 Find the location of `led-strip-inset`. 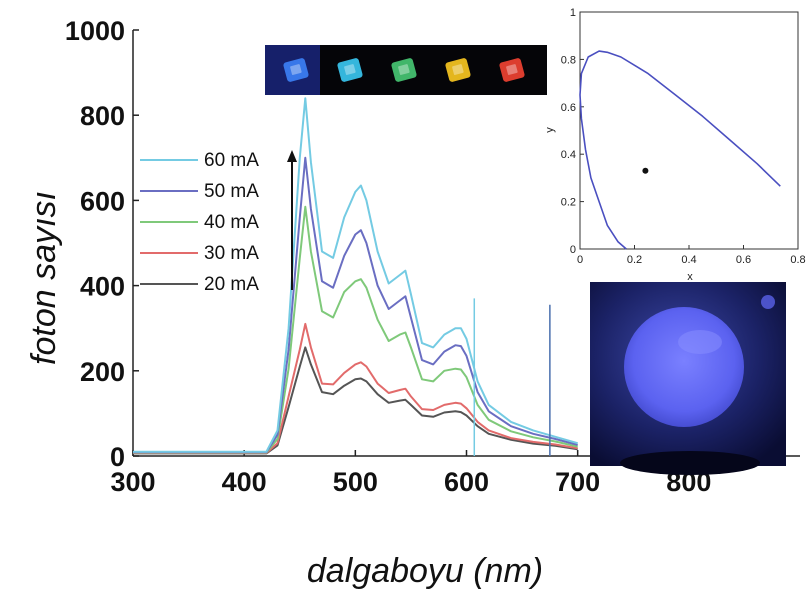

led-strip-inset is located at coordinates (406, 70).